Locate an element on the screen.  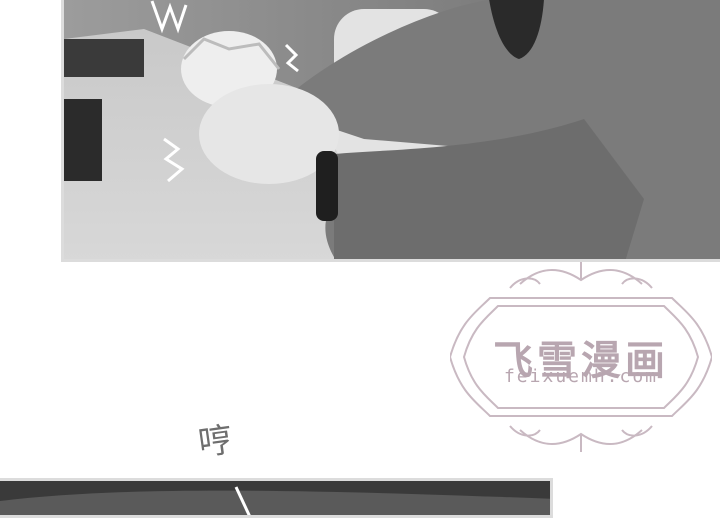
sound-effect-hum: 哼 is located at coordinates (216, 442).